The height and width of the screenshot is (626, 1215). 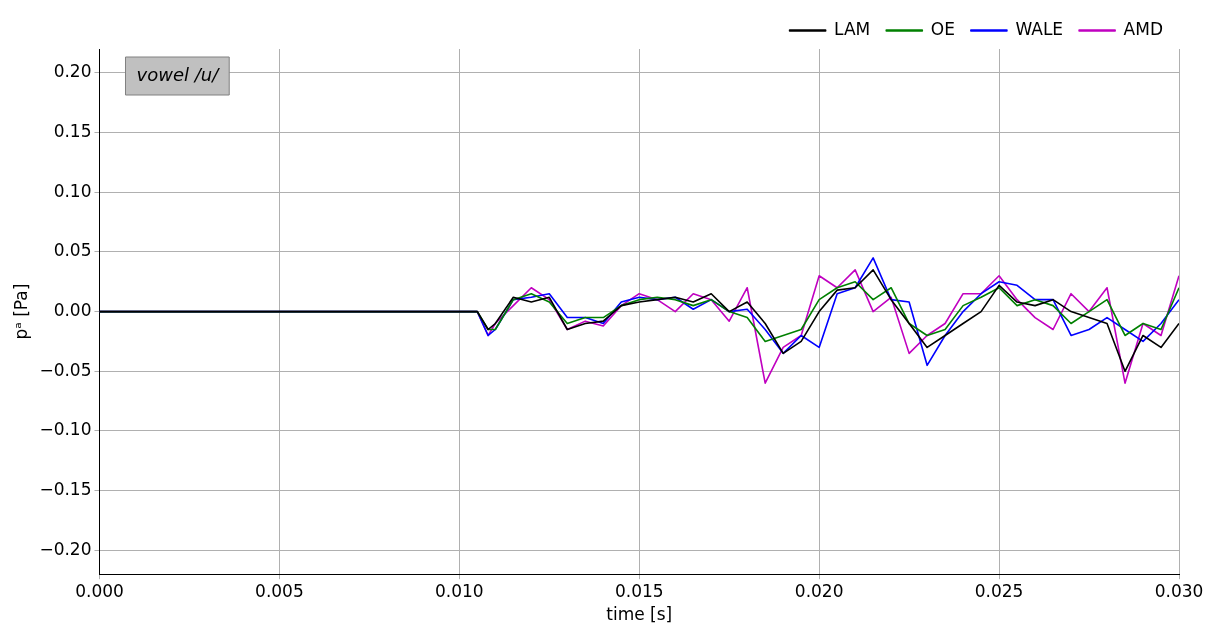 I want to click on legend-label: WALE, so click(x=1039, y=28).